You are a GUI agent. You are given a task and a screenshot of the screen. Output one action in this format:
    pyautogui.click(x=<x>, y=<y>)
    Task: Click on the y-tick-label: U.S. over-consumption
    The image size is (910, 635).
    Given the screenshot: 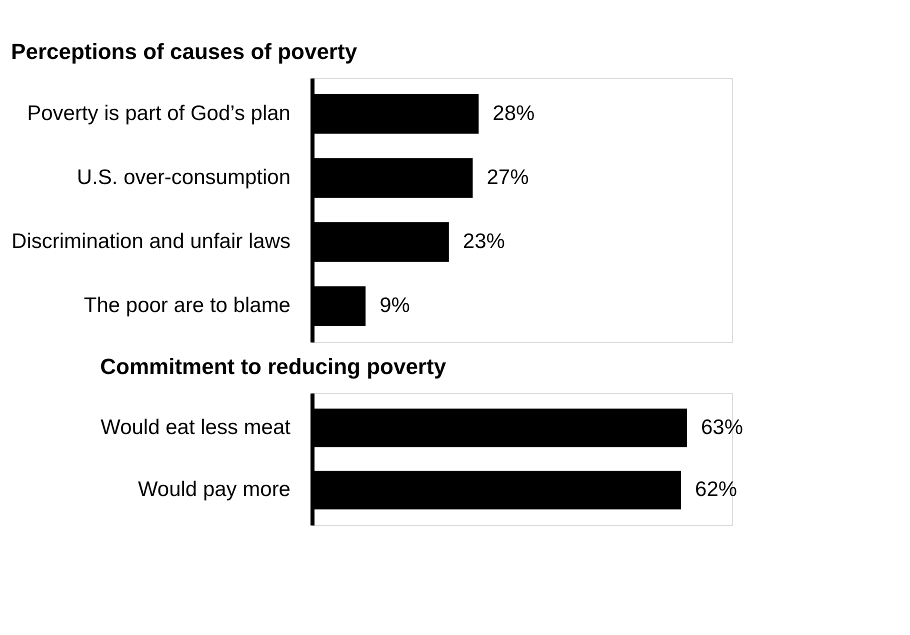 What is the action you would take?
    pyautogui.click(x=183, y=177)
    